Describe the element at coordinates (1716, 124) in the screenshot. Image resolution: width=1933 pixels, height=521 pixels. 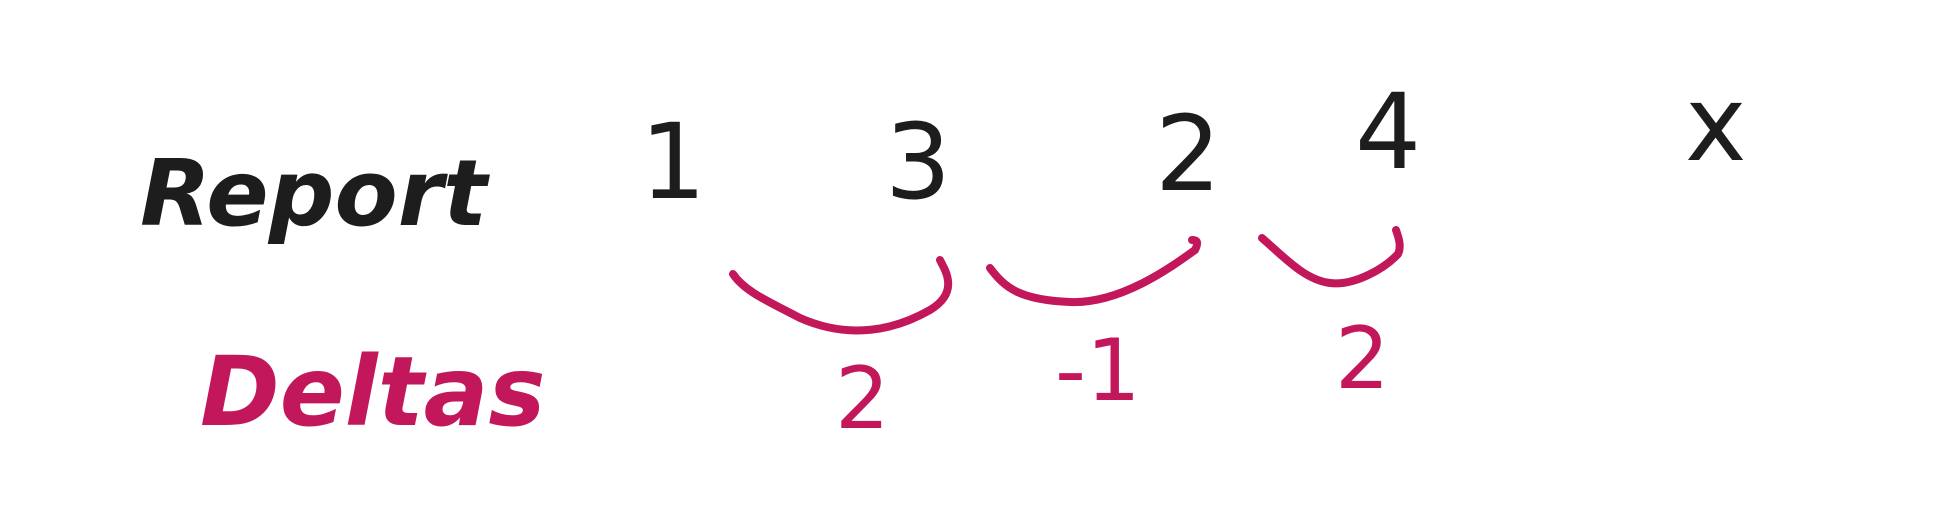
I see `report-value-5: x` at that location.